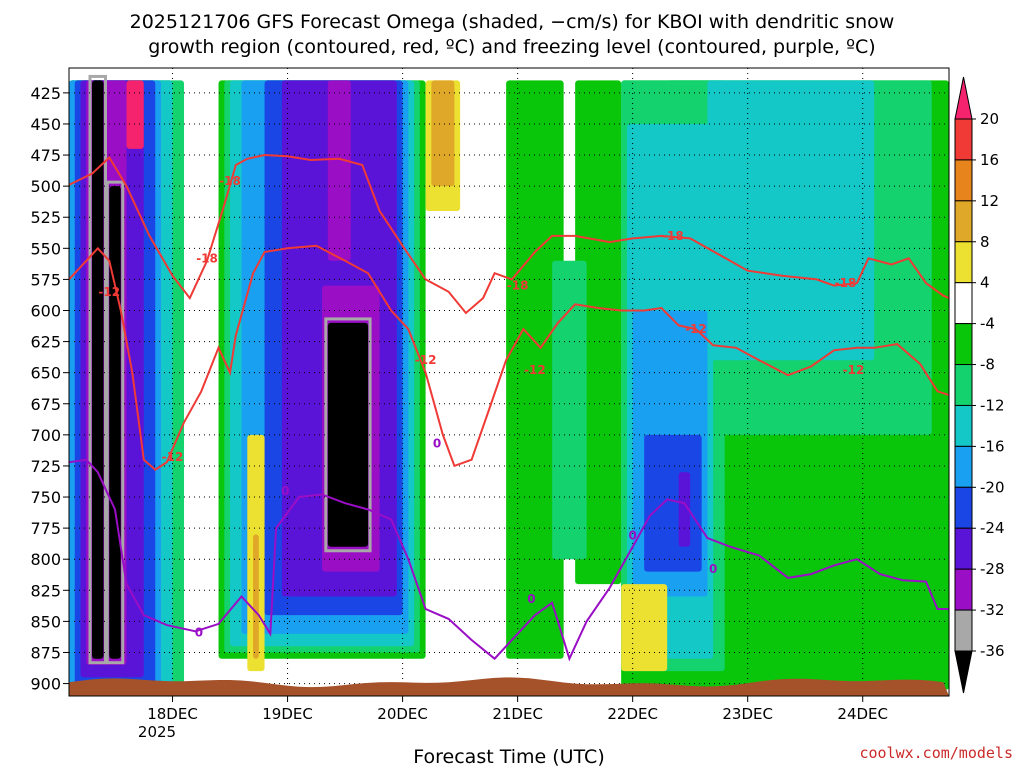  What do you see at coordinates (632, 536) in the screenshot?
I see `purple-contour-label-4: 0` at bounding box center [632, 536].